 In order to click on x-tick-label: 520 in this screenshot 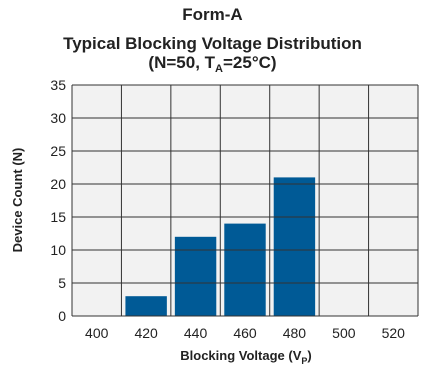, I will do `click(394, 333)`.